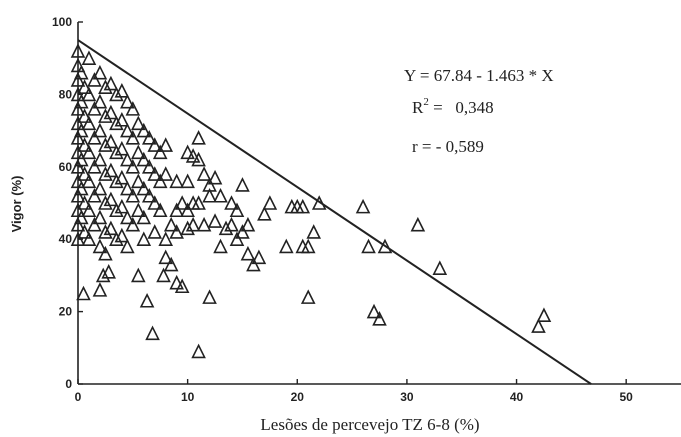 The width and height of the screenshot is (681, 437). Describe the element at coordinates (479, 75) in the screenshot. I see `regression-equation: Y = 67.84 - 1.463 * X` at that location.